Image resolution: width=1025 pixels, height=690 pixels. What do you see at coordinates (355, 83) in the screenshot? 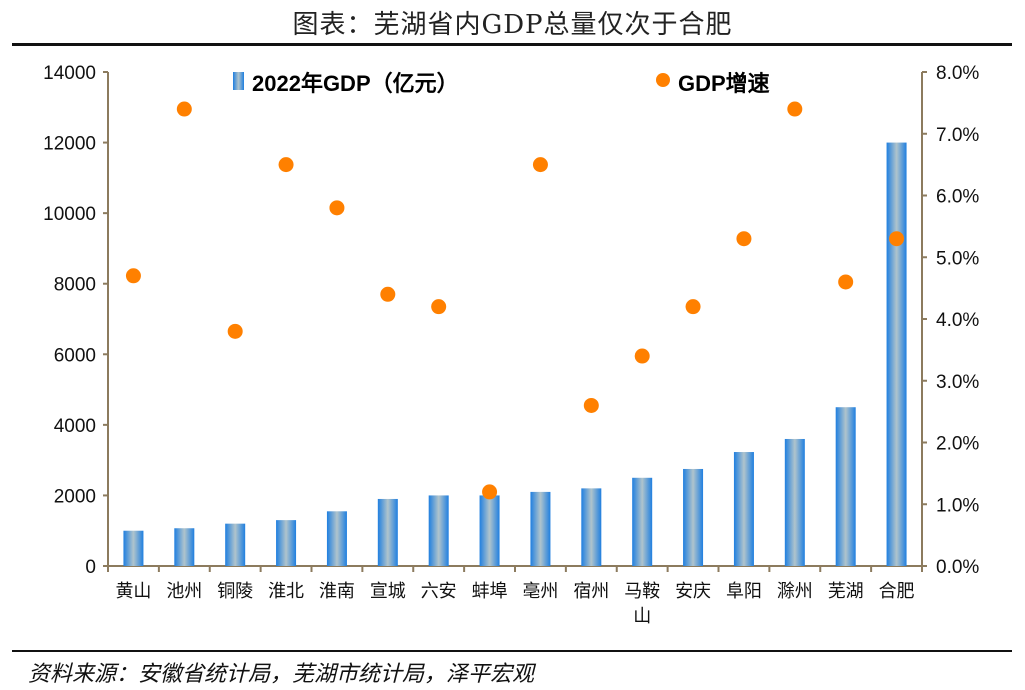
I see `legend-bar-label: 2022年GDP（亿元）` at bounding box center [355, 83].